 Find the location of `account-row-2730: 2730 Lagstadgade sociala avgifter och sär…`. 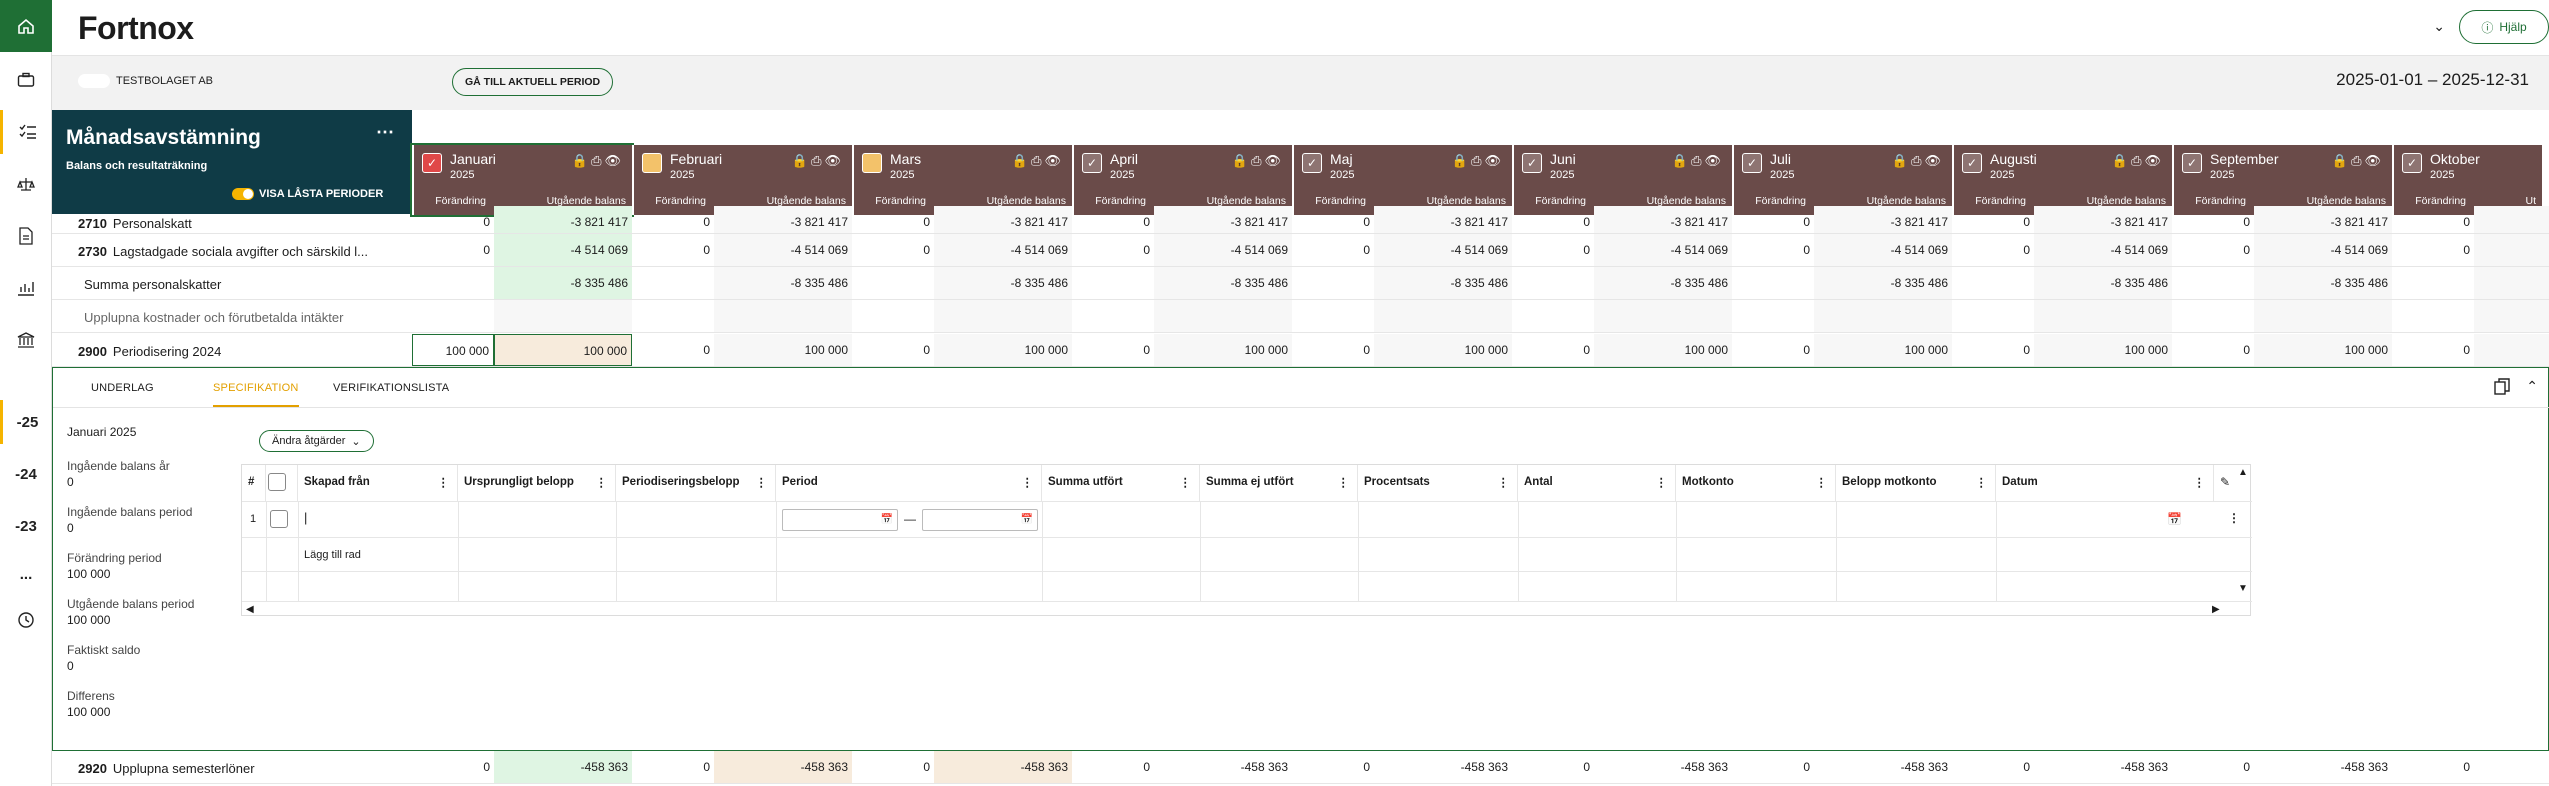

account-row-2730: 2730 Lagstadgade sociala avgifter och sär… is located at coordinates (1300, 250).